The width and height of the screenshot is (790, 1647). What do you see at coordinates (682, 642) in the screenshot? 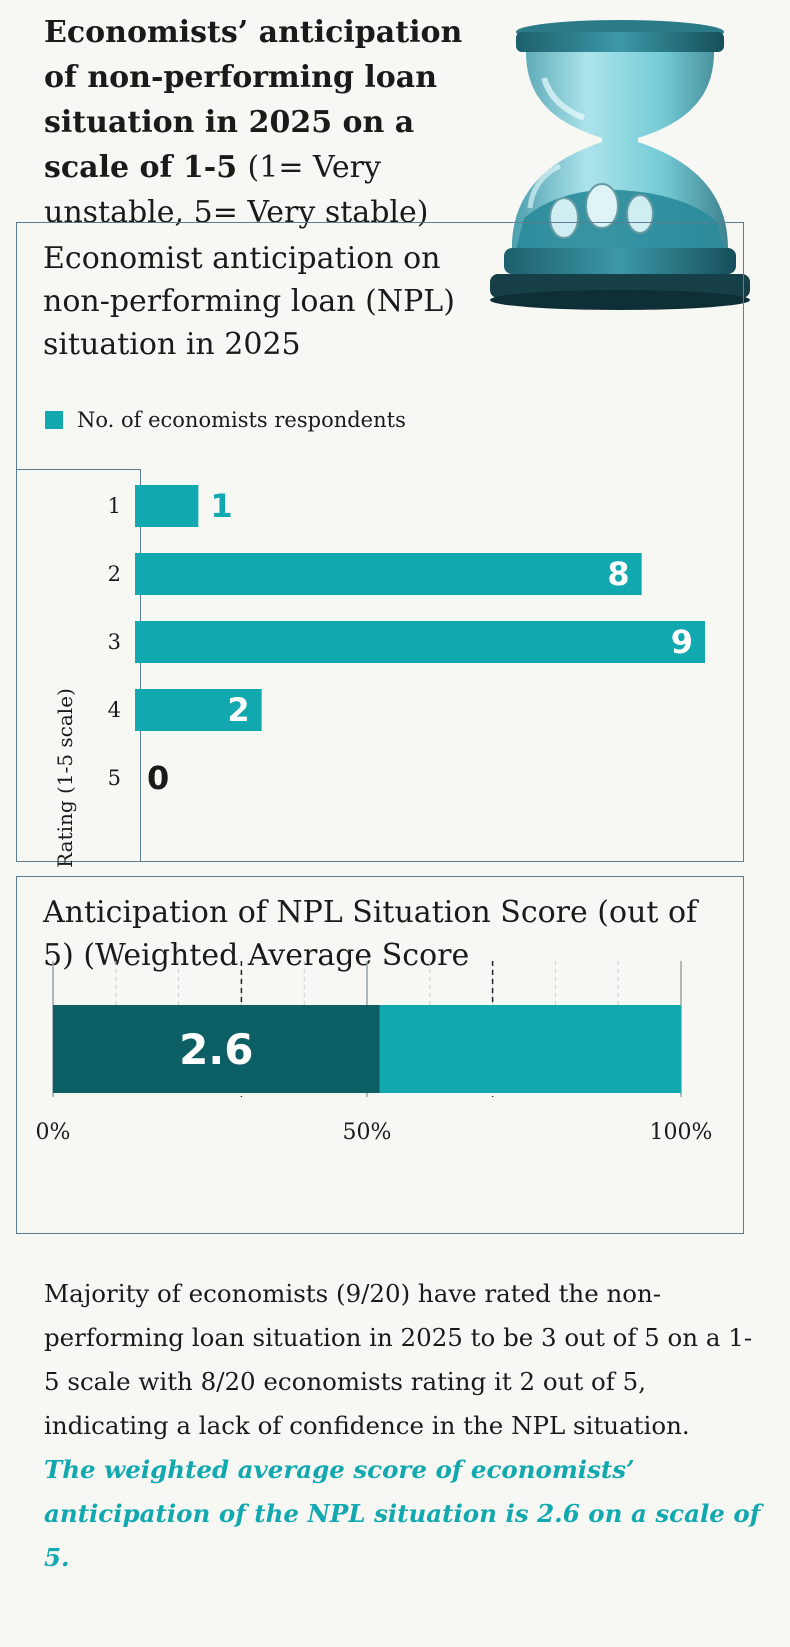
I see `bar-value-label-3: 9` at bounding box center [682, 642].